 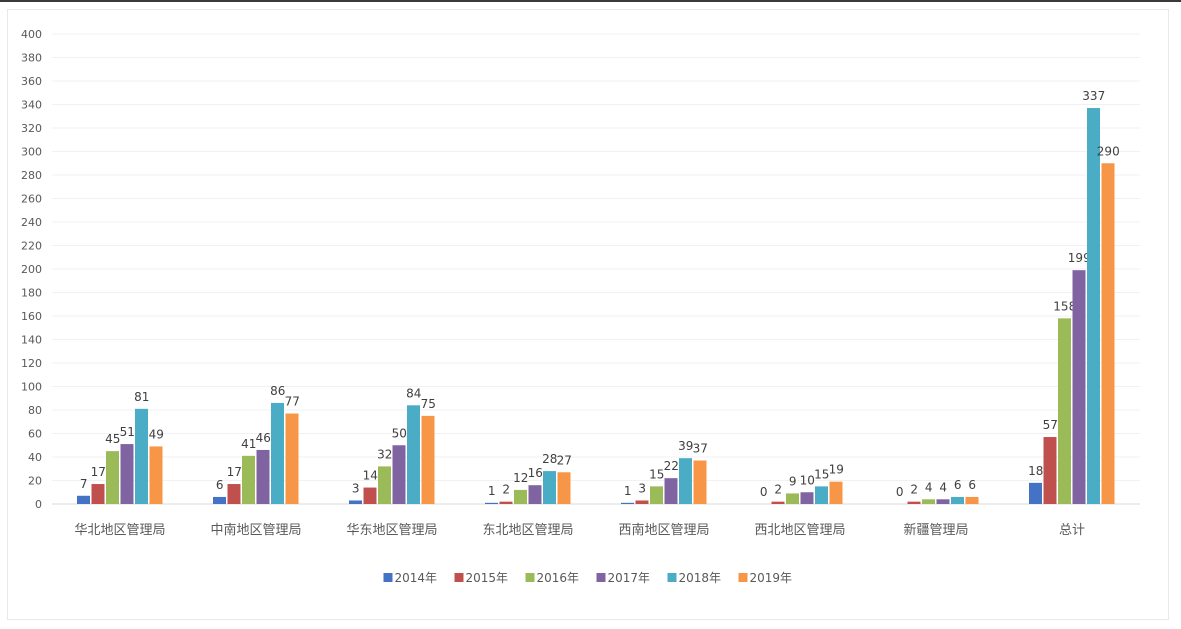 I want to click on y-tick-label: 320, so click(x=31, y=128).